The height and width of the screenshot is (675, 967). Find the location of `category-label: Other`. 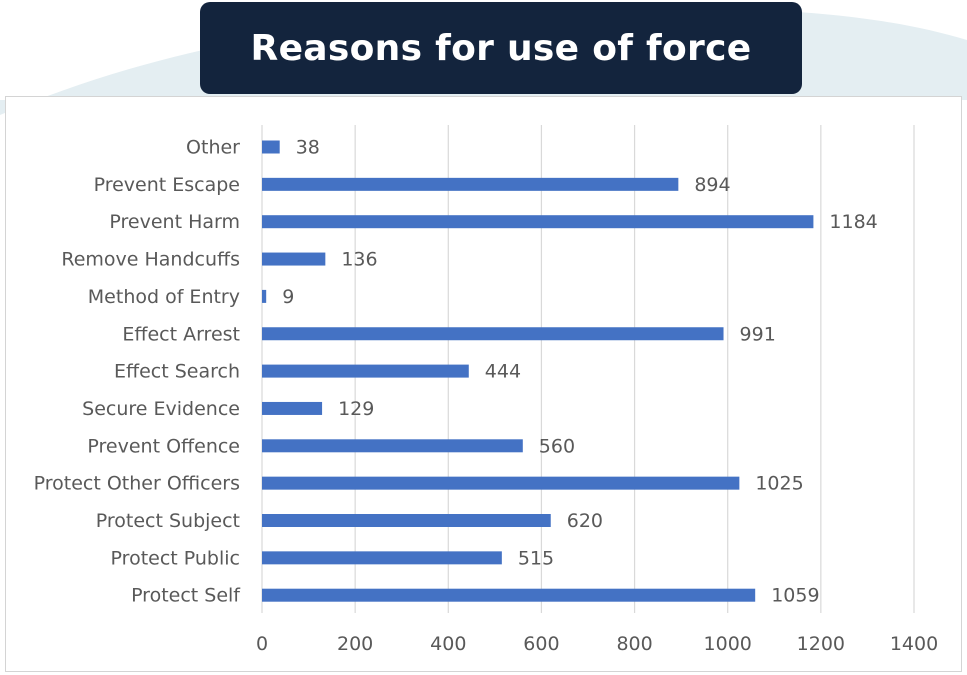

category-label: Other is located at coordinates (213, 148).